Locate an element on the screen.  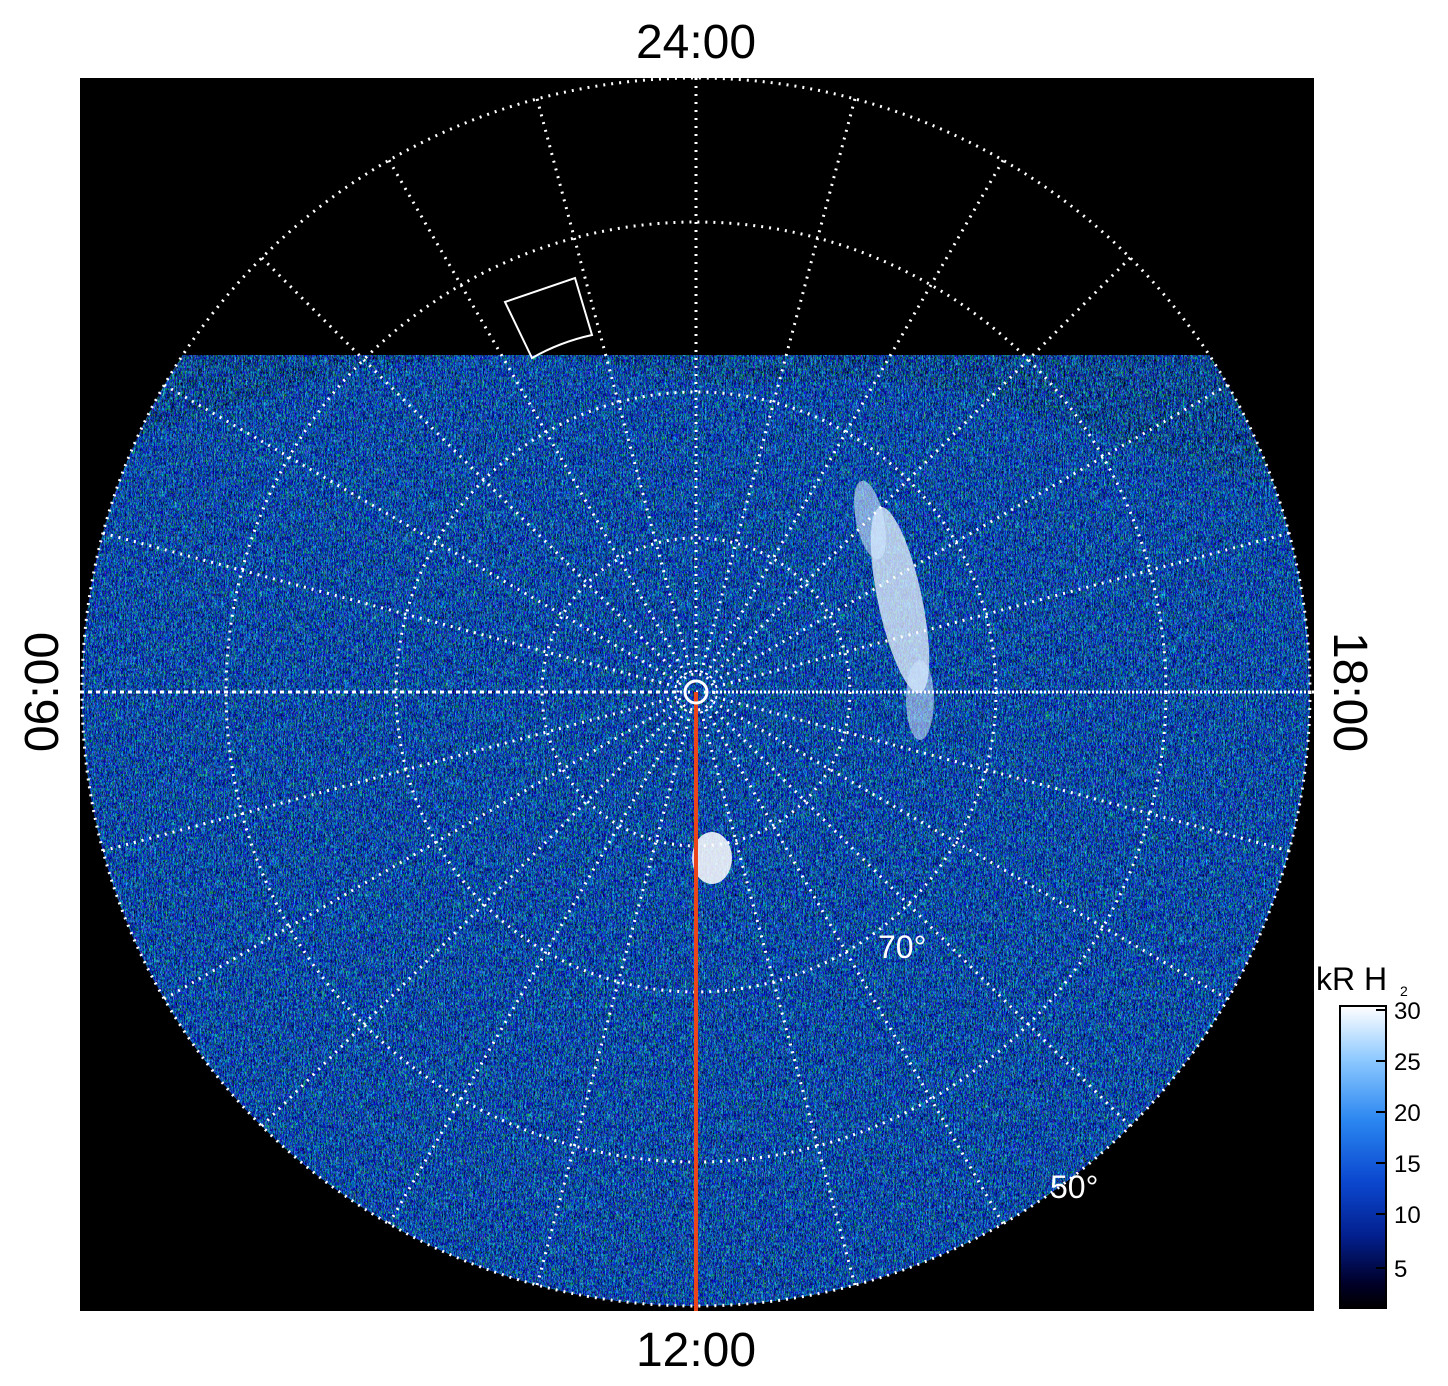
latitude-label-50: 50° is located at coordinates (1074, 1187).